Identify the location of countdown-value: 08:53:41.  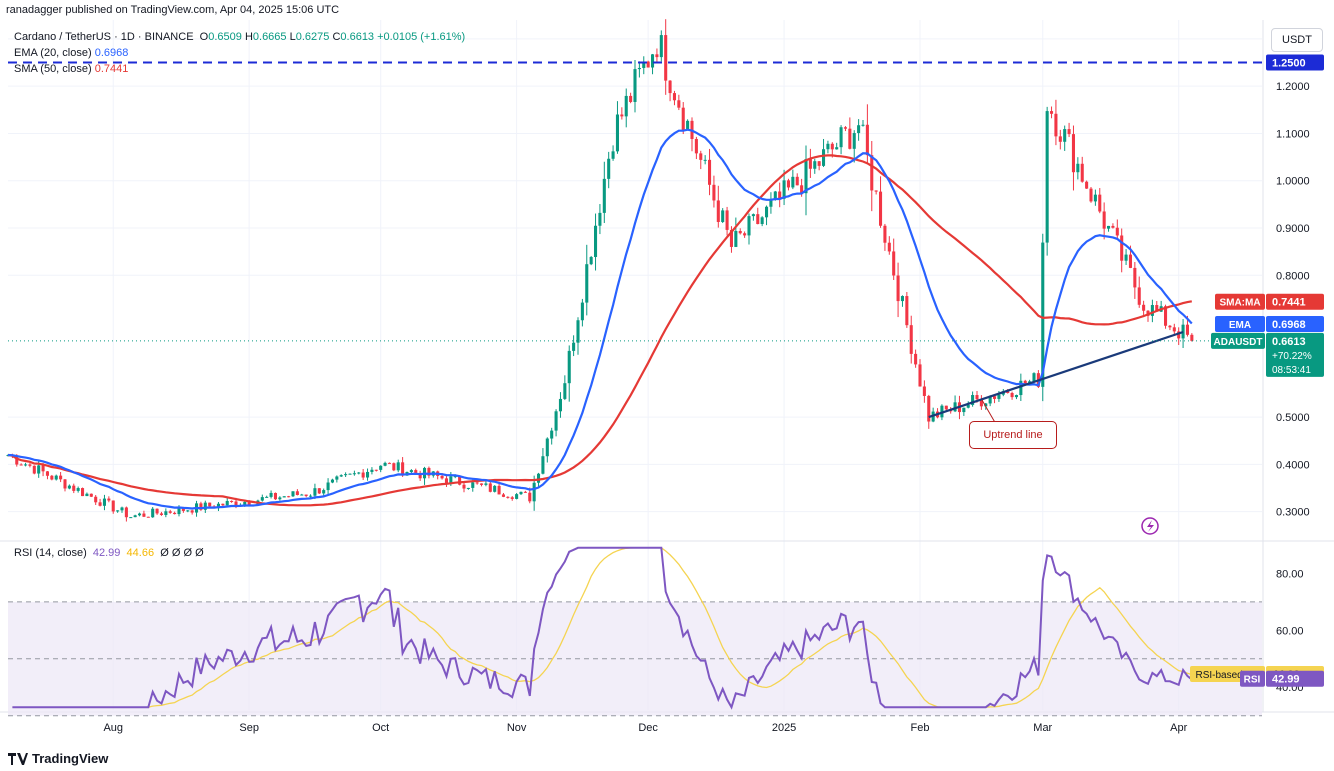
(1291, 370).